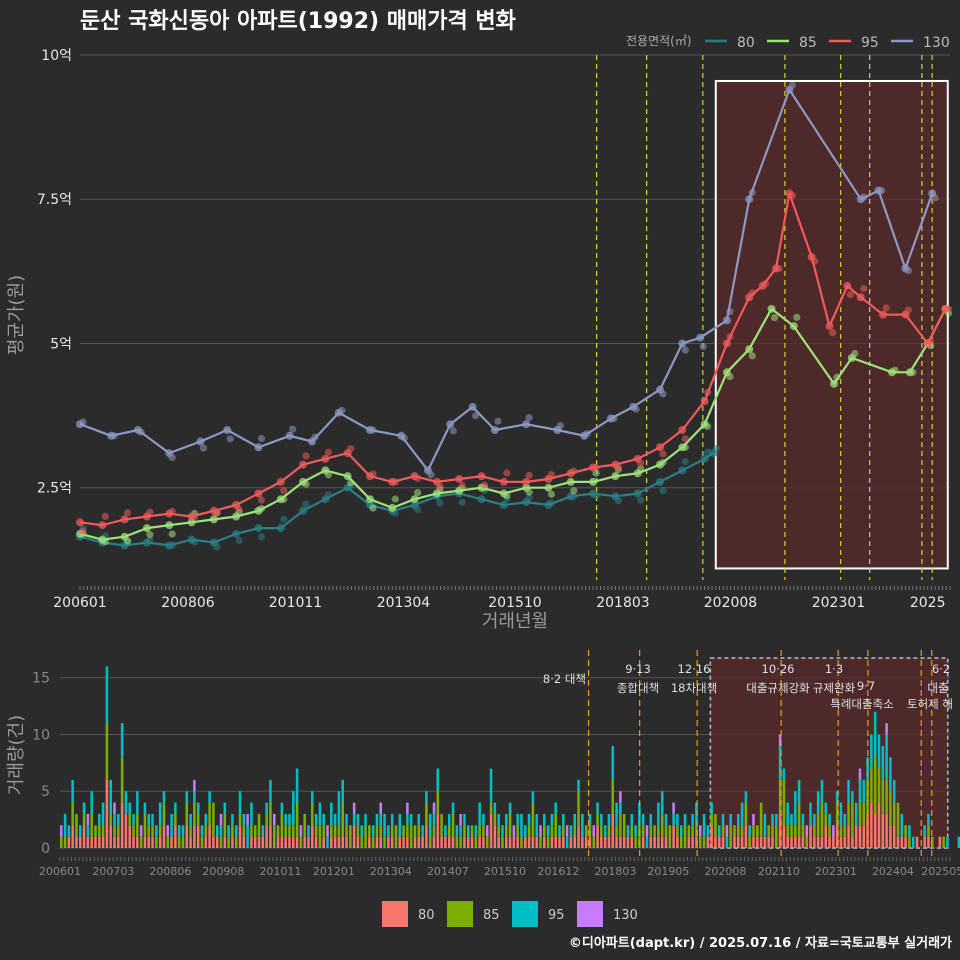 Image resolution: width=960 pixels, height=960 pixels. Describe the element at coordinates (113, 871) in the screenshot. I see `x-tick-label: 200703` at that location.